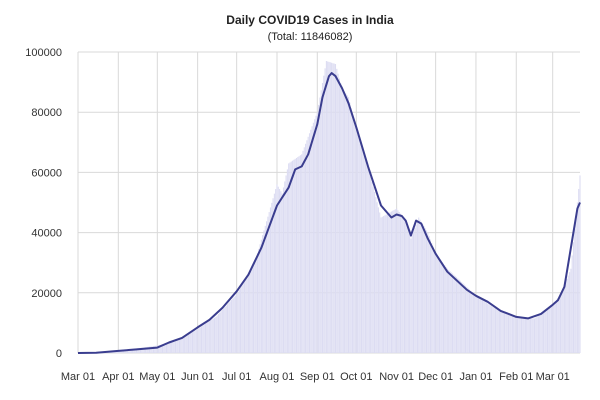 This screenshot has width=600, height=400. I want to click on x-tick-label: Dec 01, so click(435, 377).